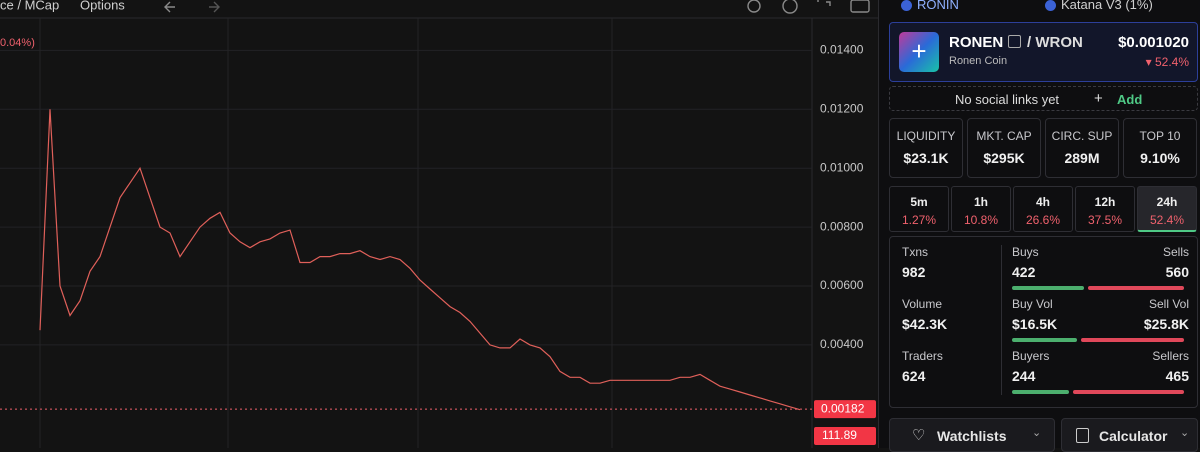 This screenshot has width=1200, height=452. I want to click on metric-value: 465, so click(1177, 376).